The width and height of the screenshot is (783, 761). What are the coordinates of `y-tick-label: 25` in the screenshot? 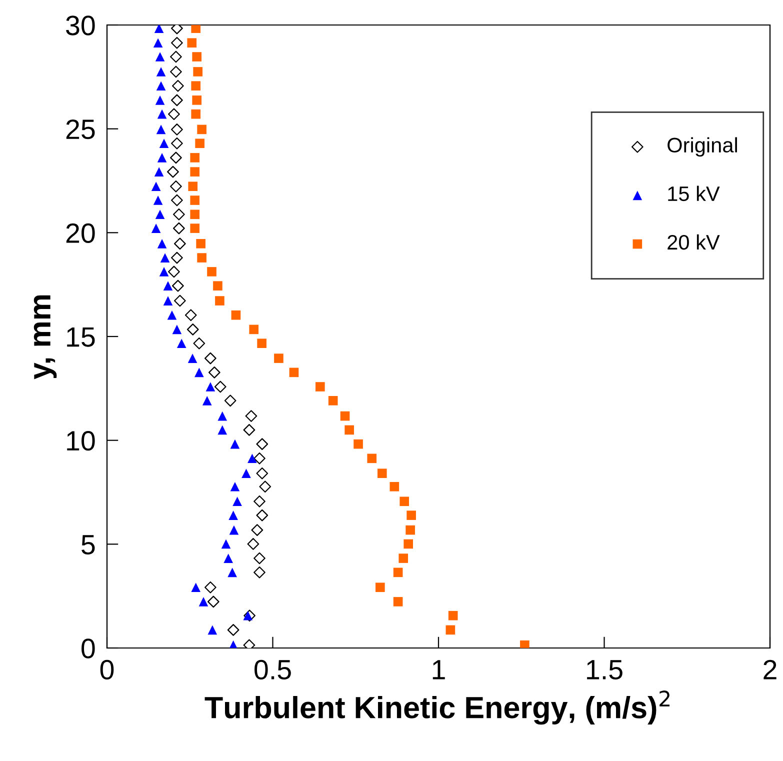 It's located at (80, 130).